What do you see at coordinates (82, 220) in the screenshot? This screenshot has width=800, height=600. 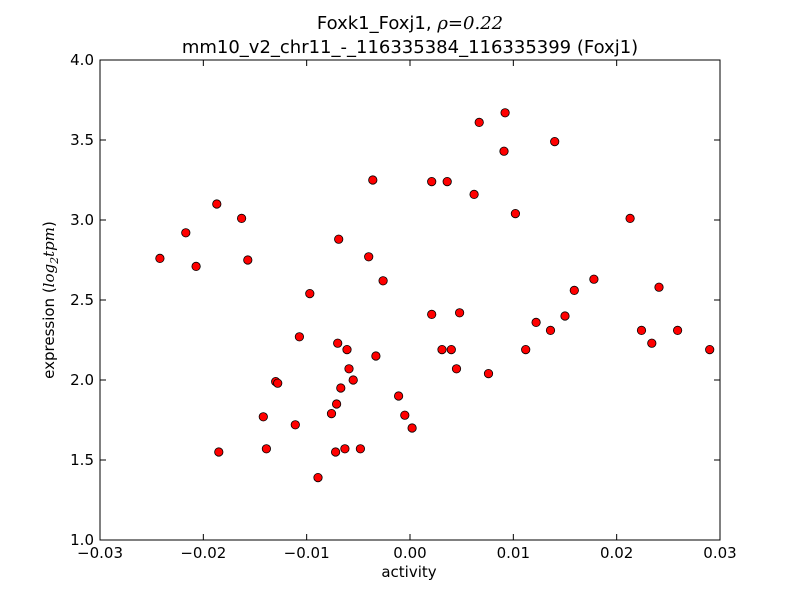 I see `y-tick-label: 3.0` at bounding box center [82, 220].